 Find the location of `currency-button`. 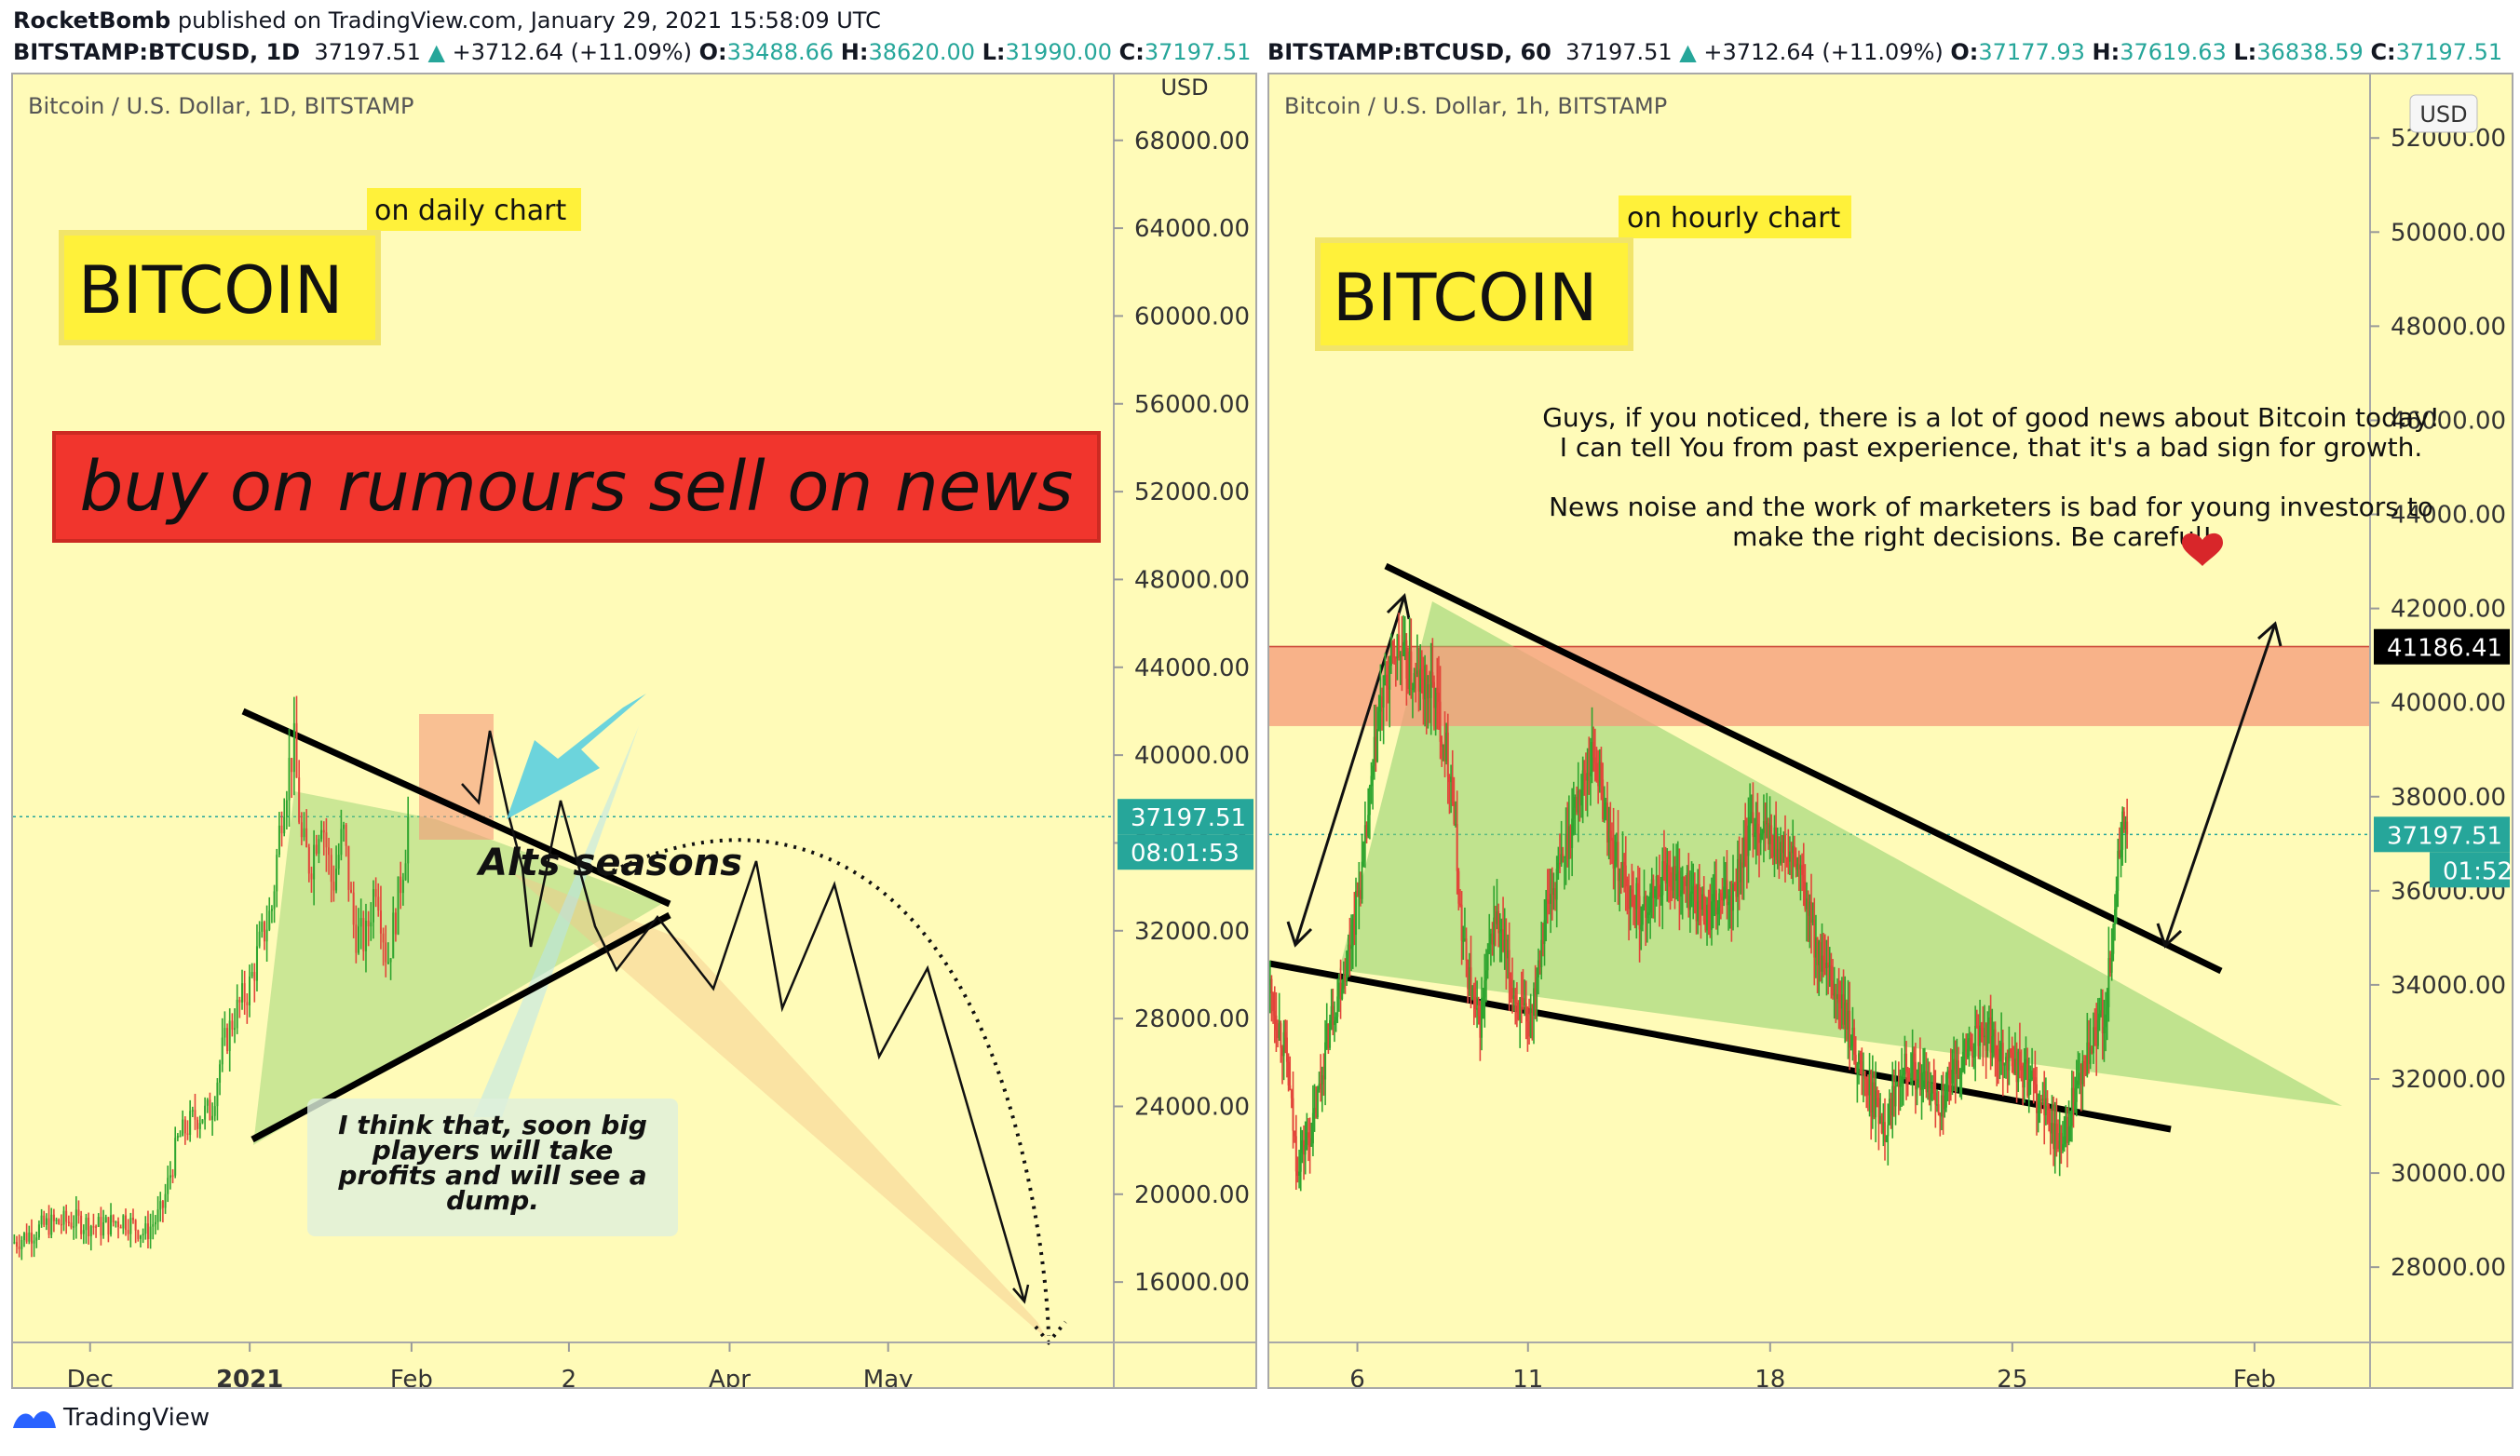

currency-button is located at coordinates (2443, 113).